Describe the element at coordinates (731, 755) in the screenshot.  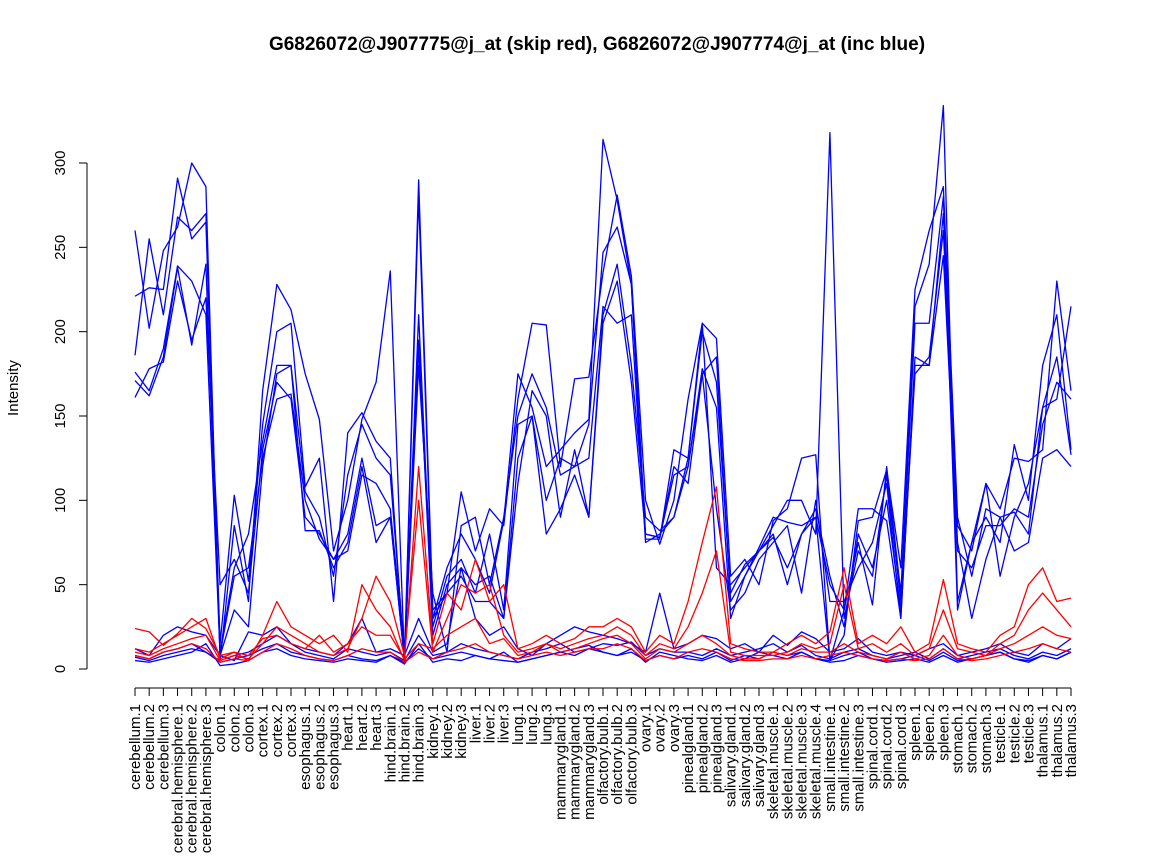
I see `x-tick-label: salivary.gland.1` at that location.